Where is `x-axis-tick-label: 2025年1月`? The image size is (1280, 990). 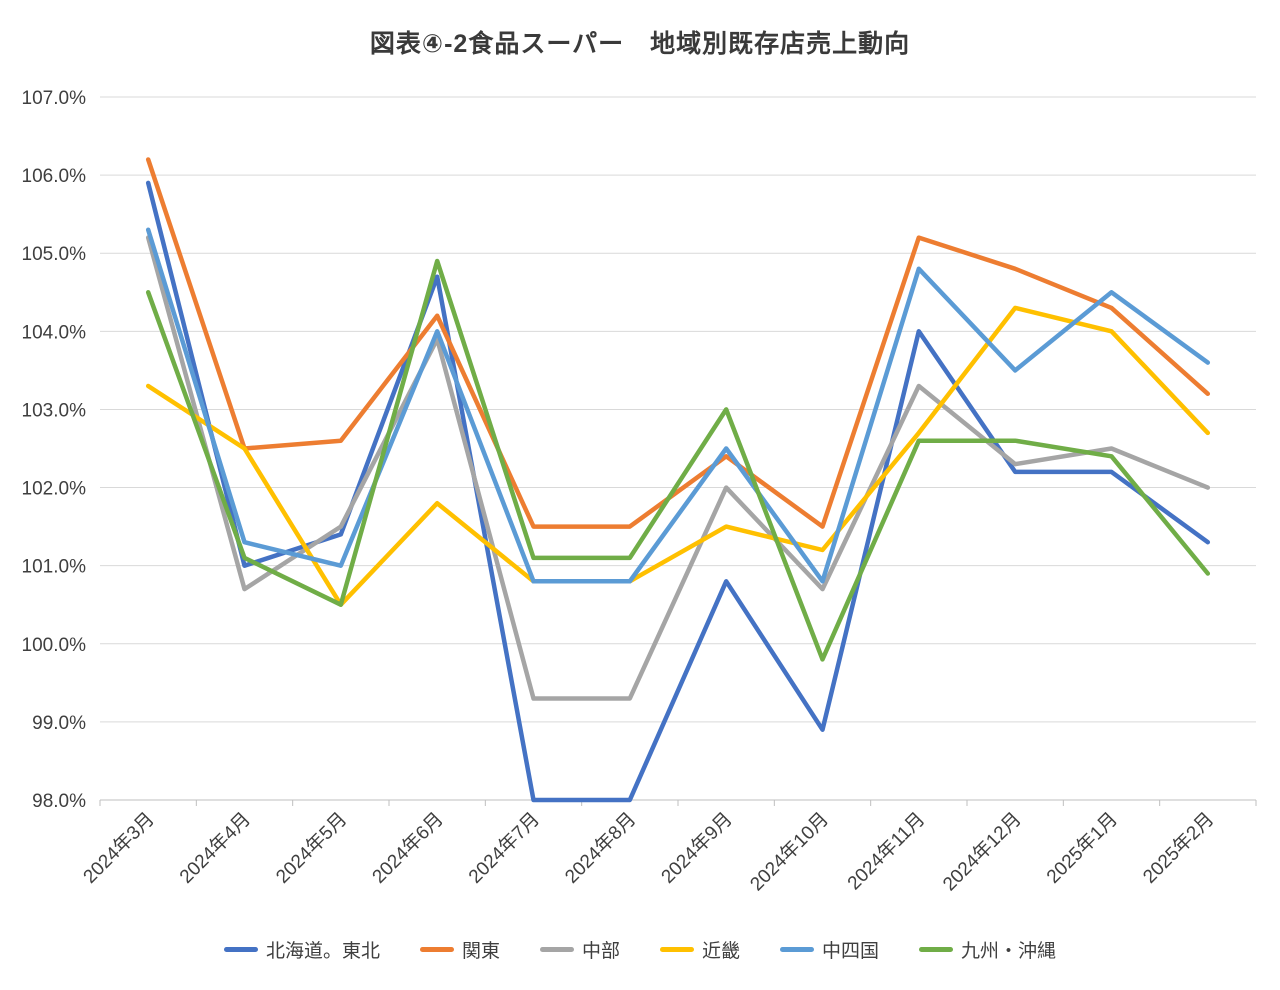 x-axis-tick-label: 2025年1月 is located at coordinates (1082, 848).